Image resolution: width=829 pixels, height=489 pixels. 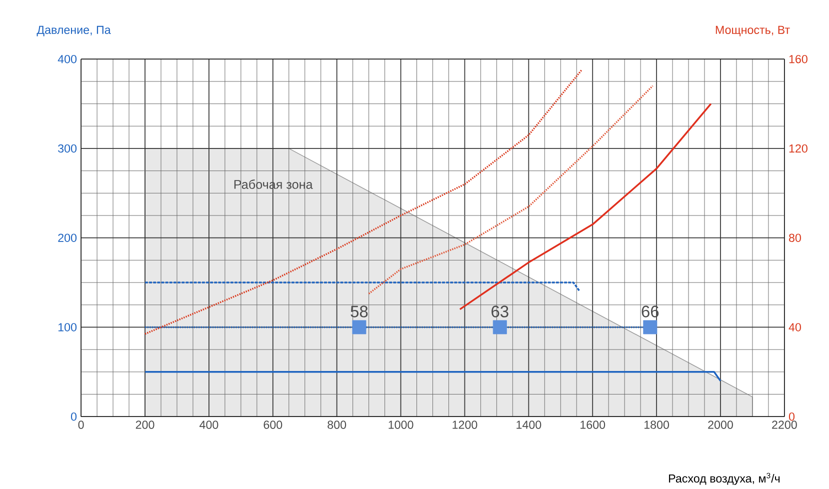 I want to click on y-tick-label: 200, so click(x=67, y=238).